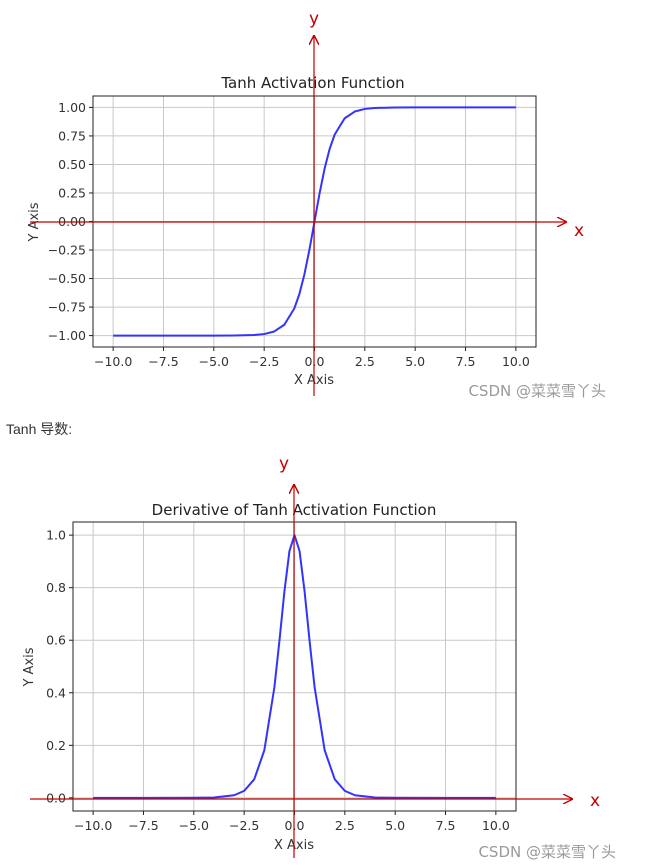 This screenshot has width=645, height=866. I want to click on derivative-xticks: −10.0−7.5−5.0−2.50.02.55.07.510.0, so click(292, 822).